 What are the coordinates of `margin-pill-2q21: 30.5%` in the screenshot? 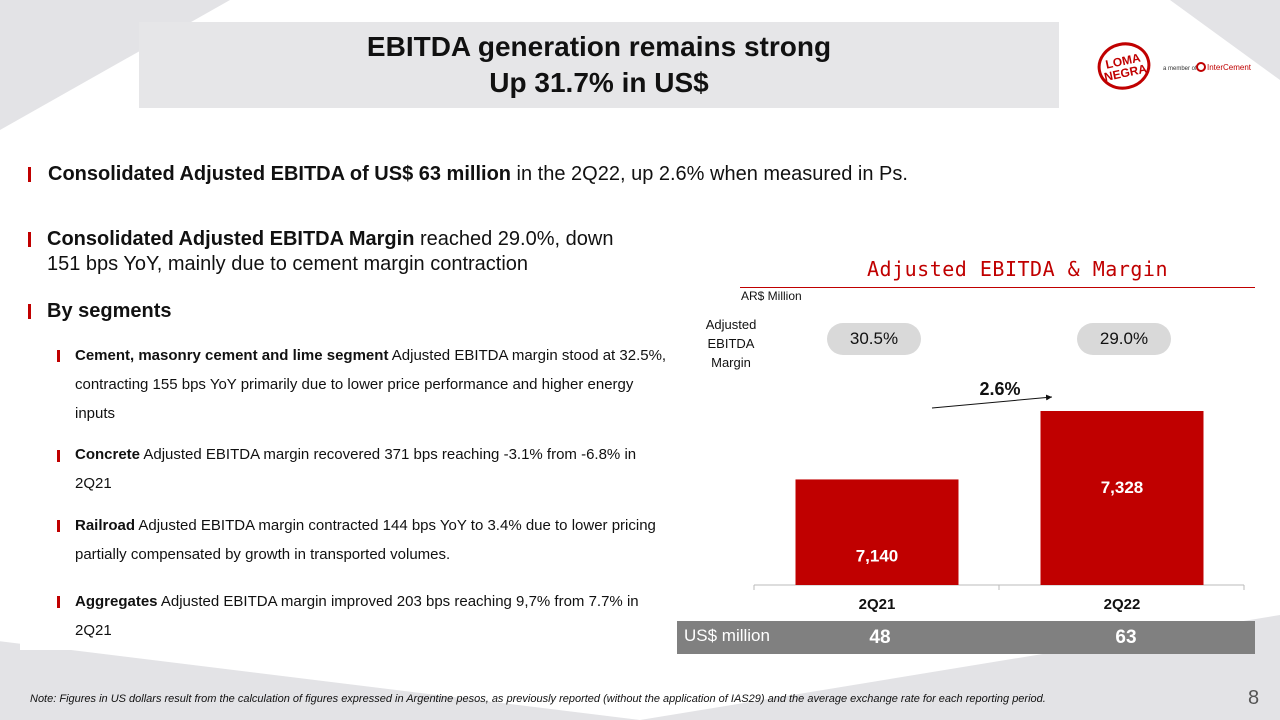 It's located at (874, 339).